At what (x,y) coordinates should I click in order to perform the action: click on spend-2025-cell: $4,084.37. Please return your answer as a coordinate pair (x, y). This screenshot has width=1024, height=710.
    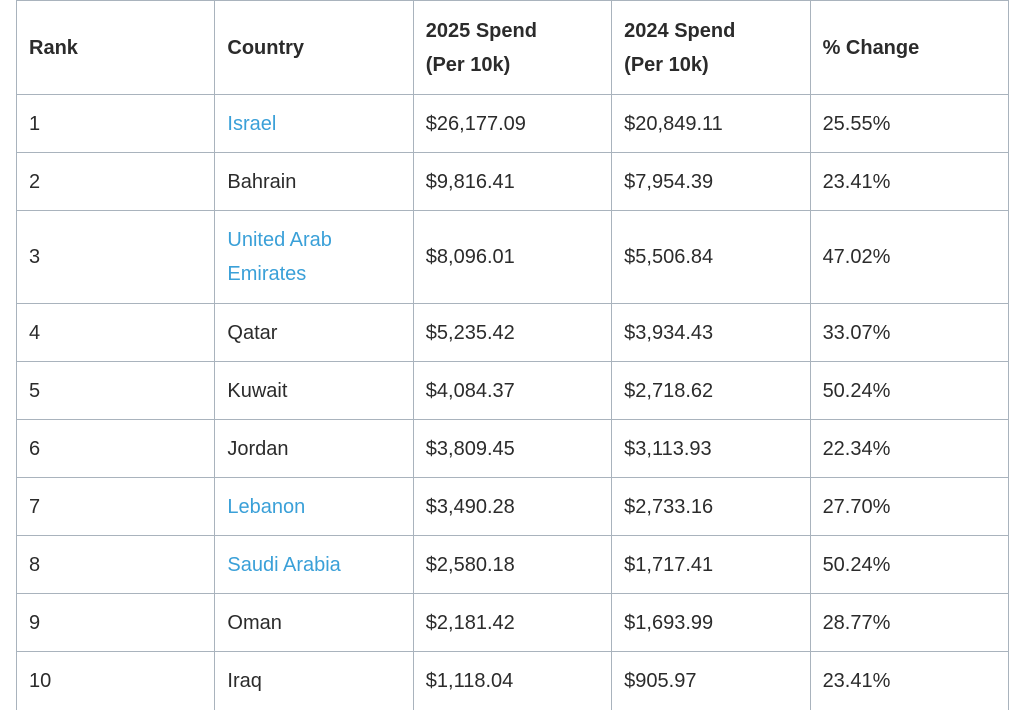
    Looking at the image, I should click on (512, 390).